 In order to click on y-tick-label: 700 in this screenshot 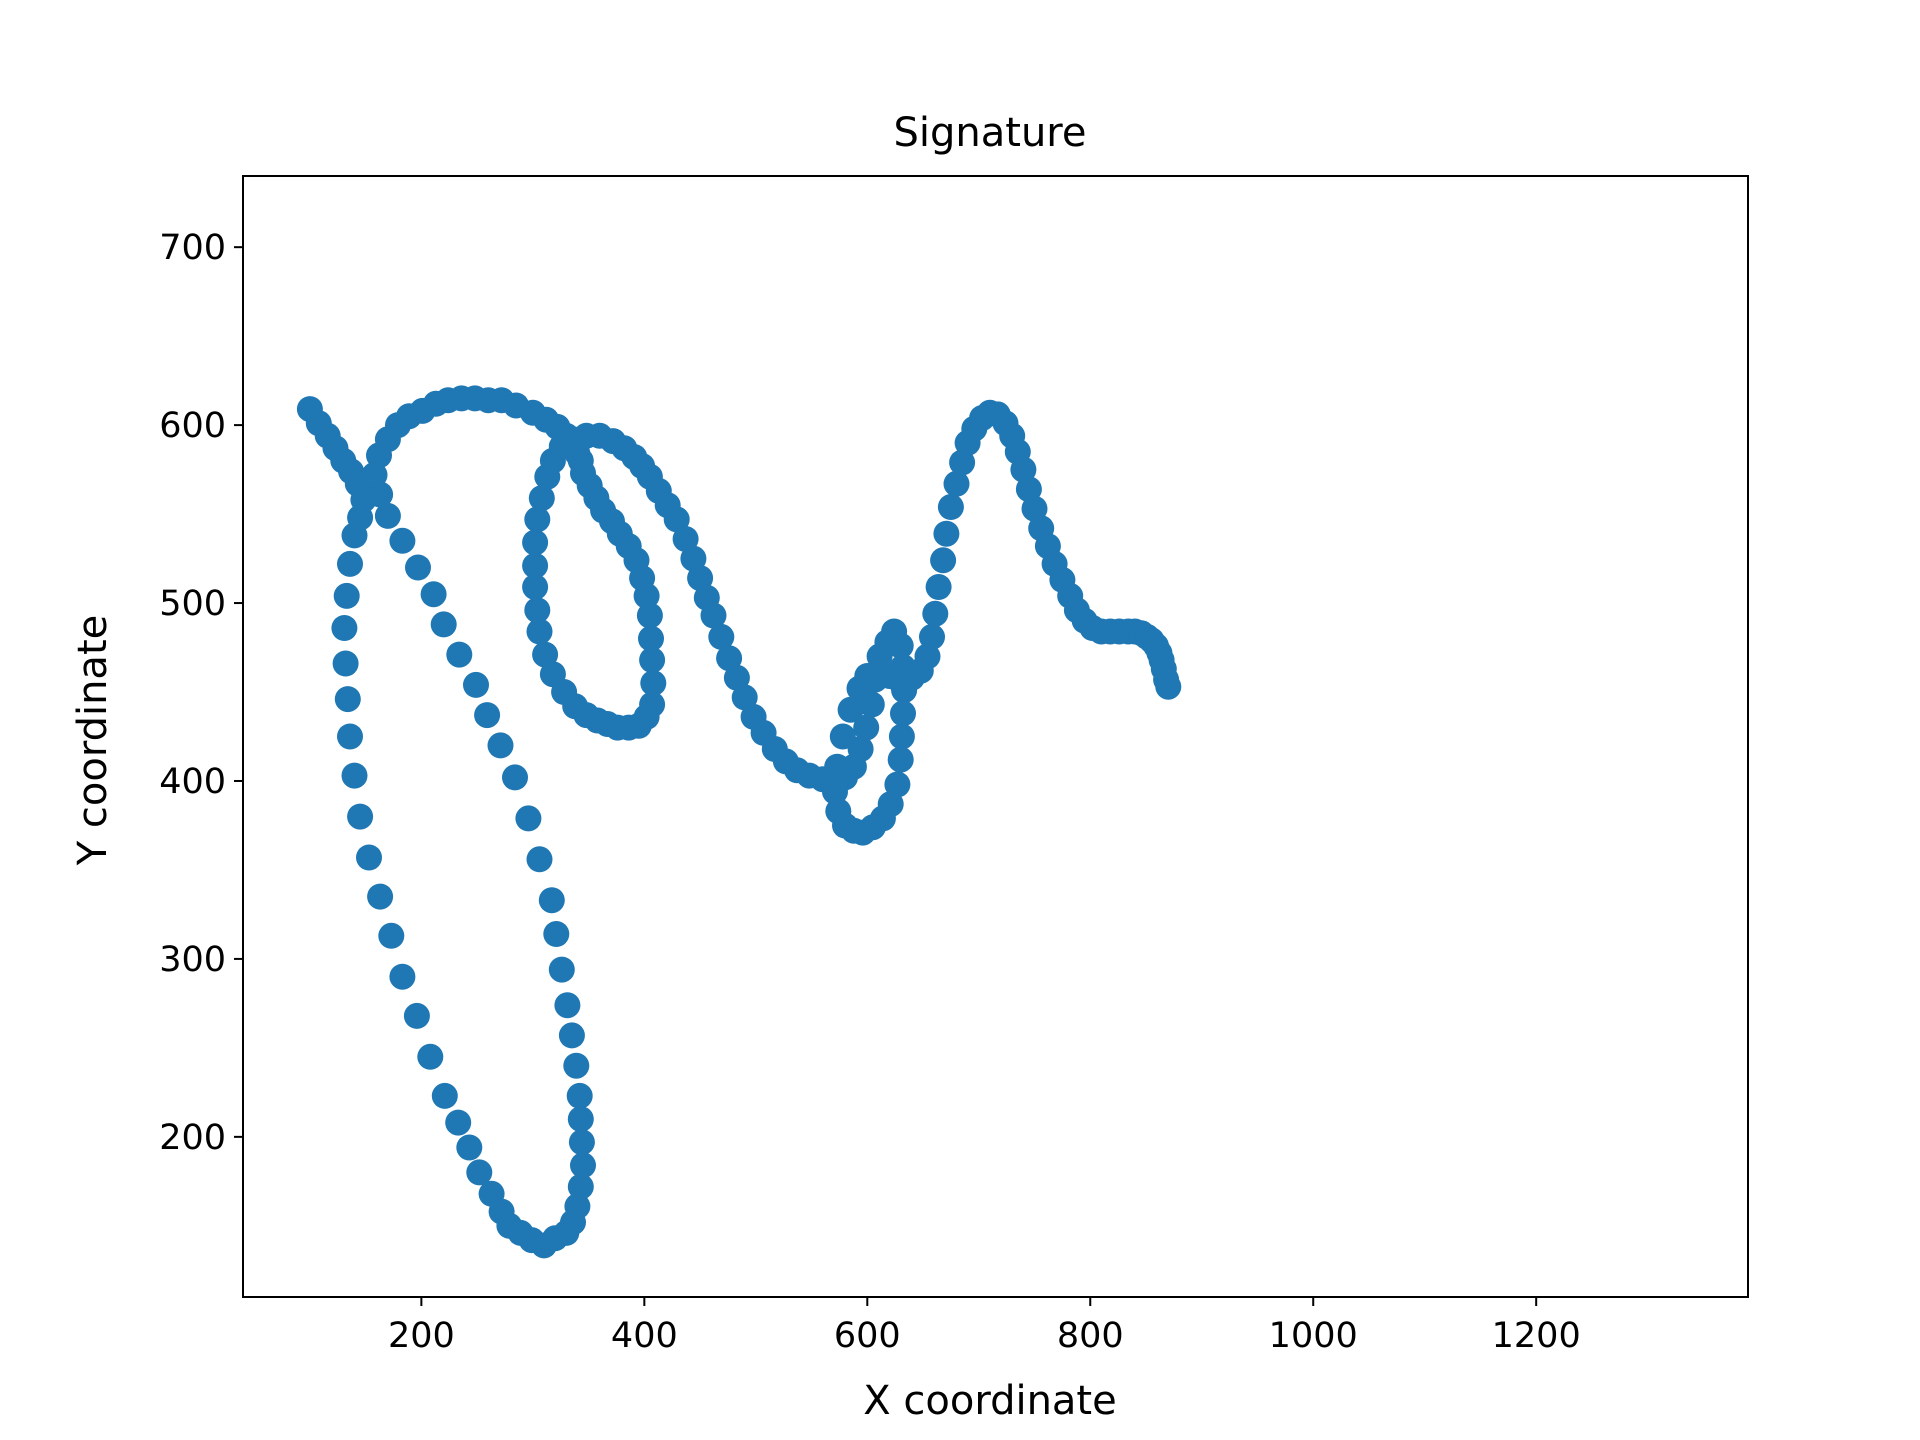, I will do `click(192, 248)`.